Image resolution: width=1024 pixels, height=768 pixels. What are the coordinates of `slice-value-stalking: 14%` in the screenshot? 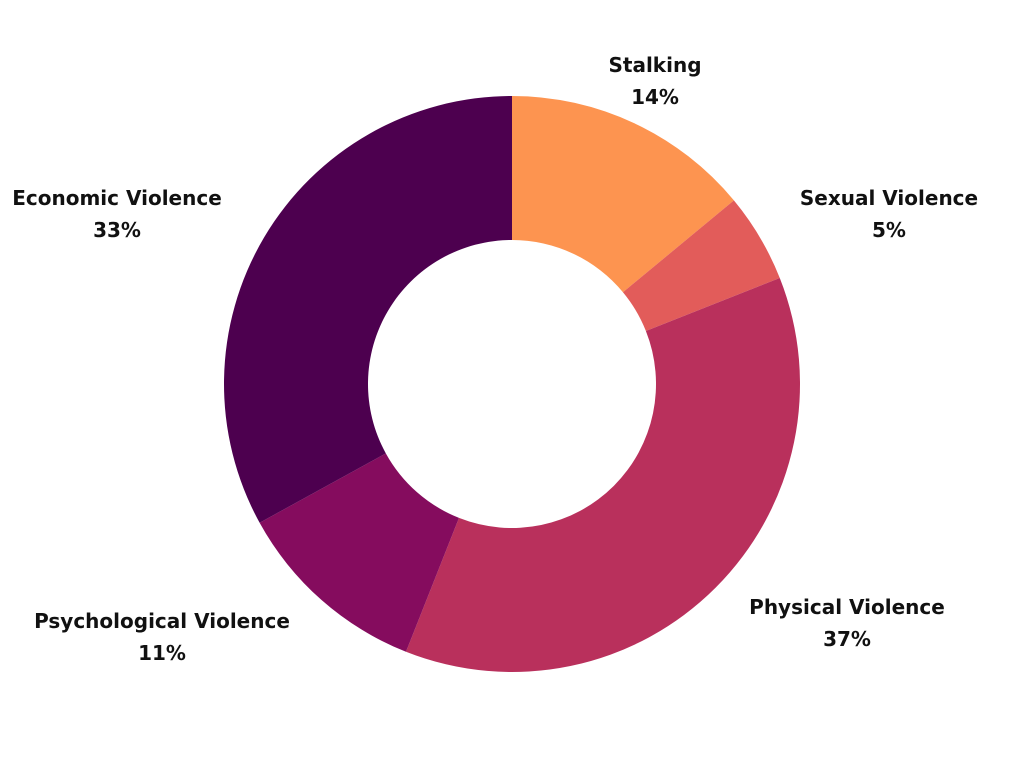 It's located at (655, 97).